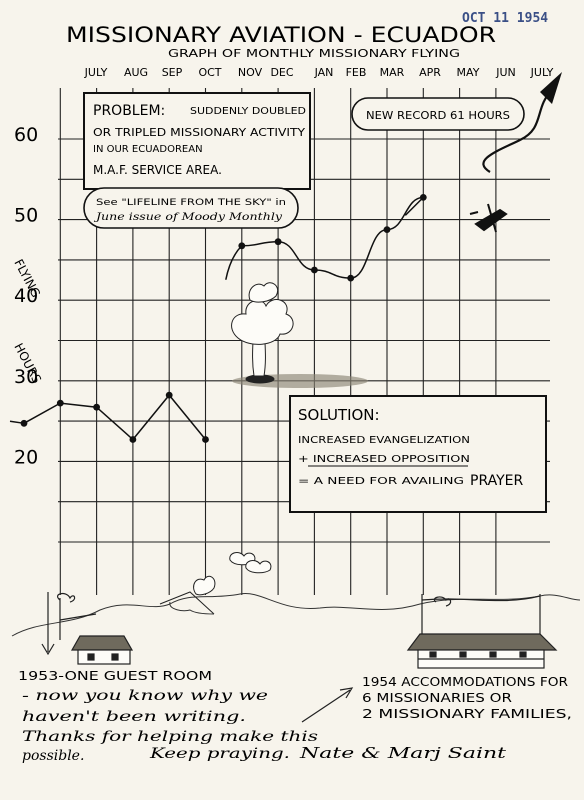 The image size is (584, 800). Describe the element at coordinates (488, 218) in the screenshot. I see `airplane-icon` at that location.